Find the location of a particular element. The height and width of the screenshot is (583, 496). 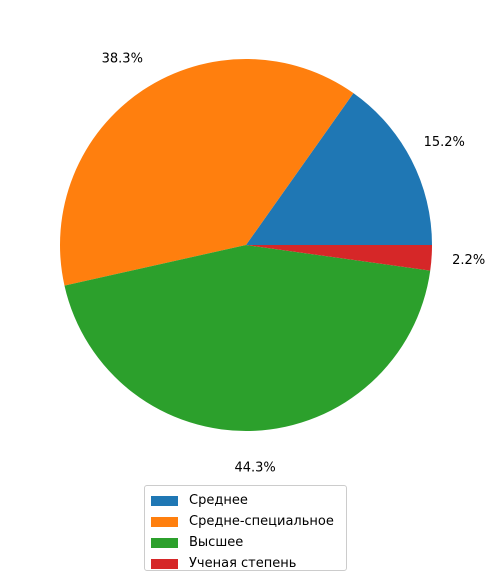

legend-item-4: Ученая степень is located at coordinates (248, 563).